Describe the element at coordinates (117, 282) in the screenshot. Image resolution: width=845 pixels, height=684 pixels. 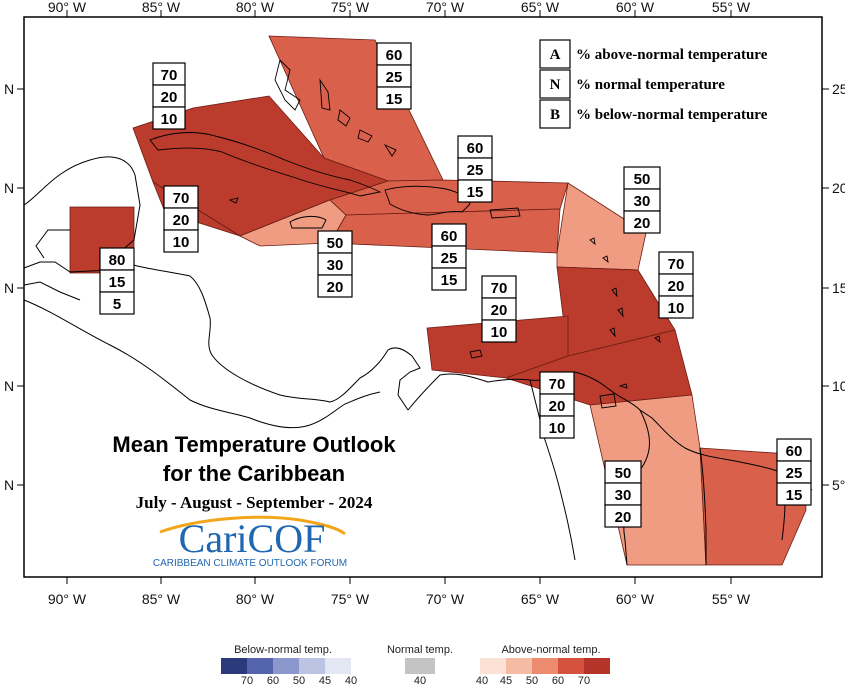
I see `prob-normal: 15` at that location.